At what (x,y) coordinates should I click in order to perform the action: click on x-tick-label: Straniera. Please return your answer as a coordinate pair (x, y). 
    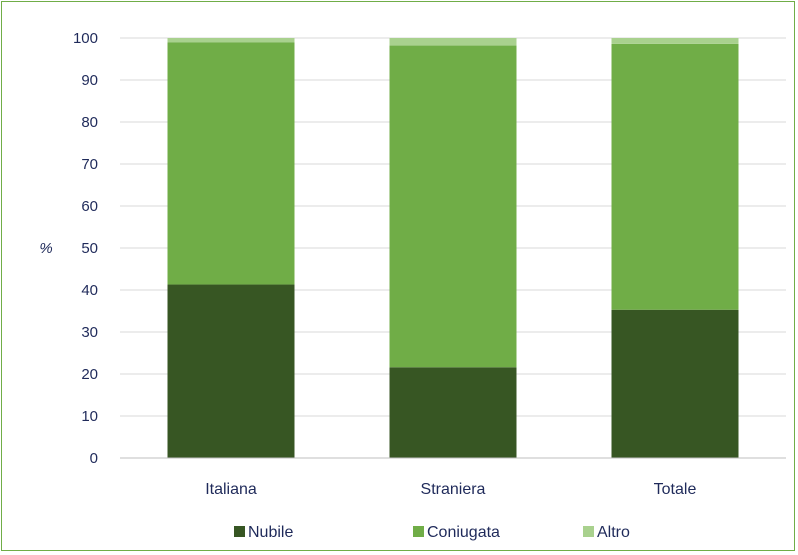
    Looking at the image, I should click on (453, 489).